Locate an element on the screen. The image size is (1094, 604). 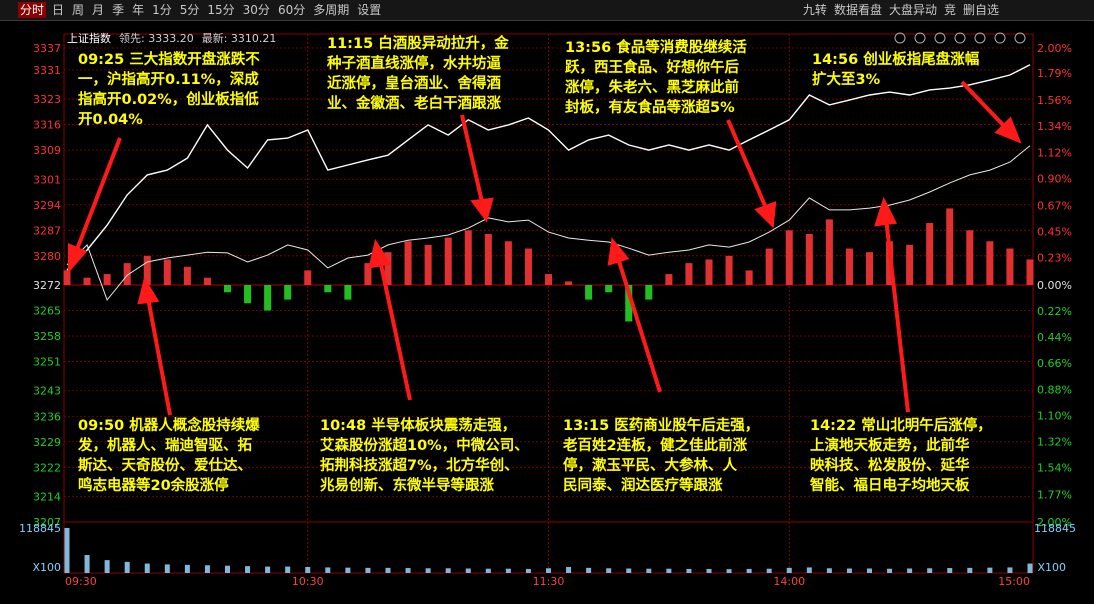
annotation-text: 种子酒直线涨停，水井坊逼 is located at coordinates (413, 63).